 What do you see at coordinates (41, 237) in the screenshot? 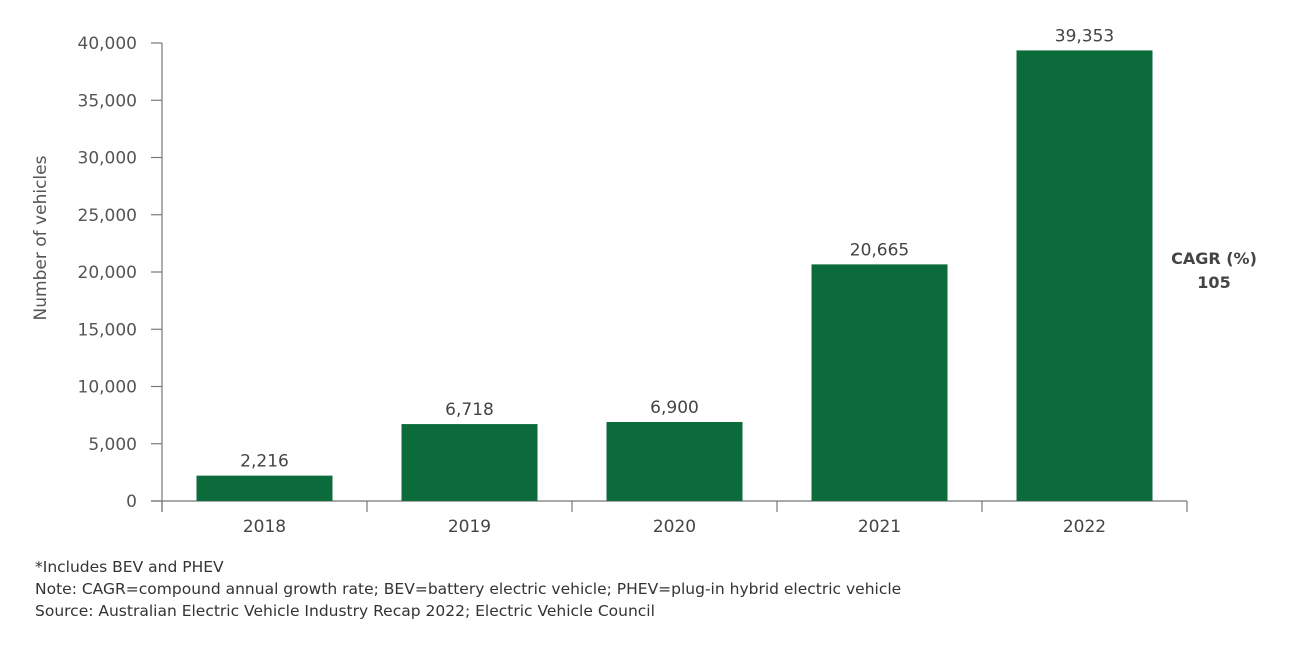
I see `y-axis-label: Number of vehicles` at bounding box center [41, 237].